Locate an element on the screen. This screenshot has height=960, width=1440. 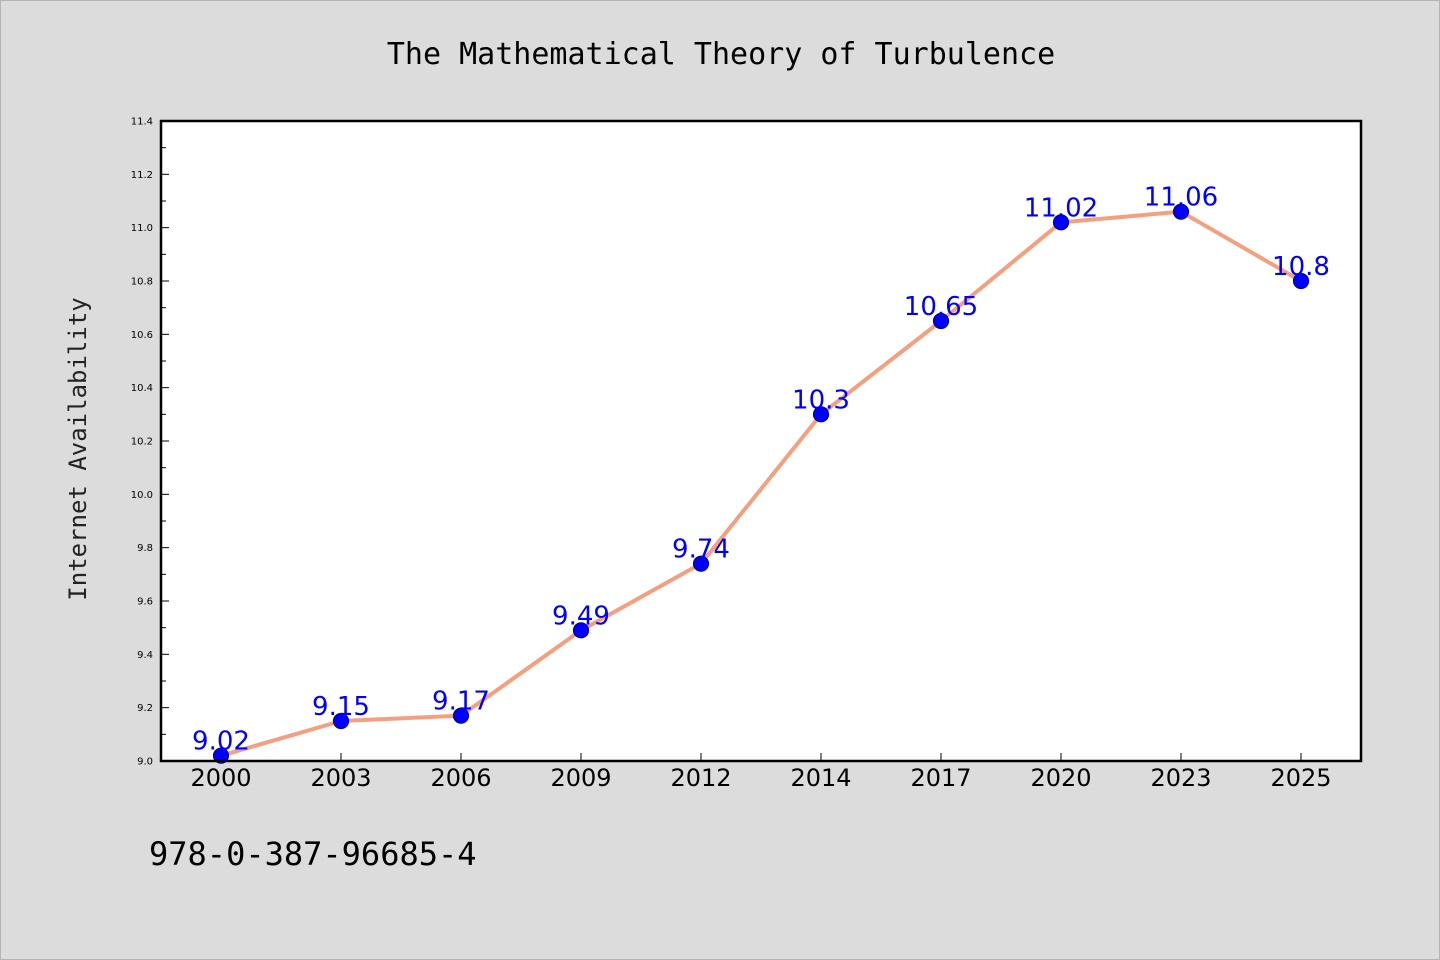
y-tick-label: 10.8 is located at coordinates (142, 282).